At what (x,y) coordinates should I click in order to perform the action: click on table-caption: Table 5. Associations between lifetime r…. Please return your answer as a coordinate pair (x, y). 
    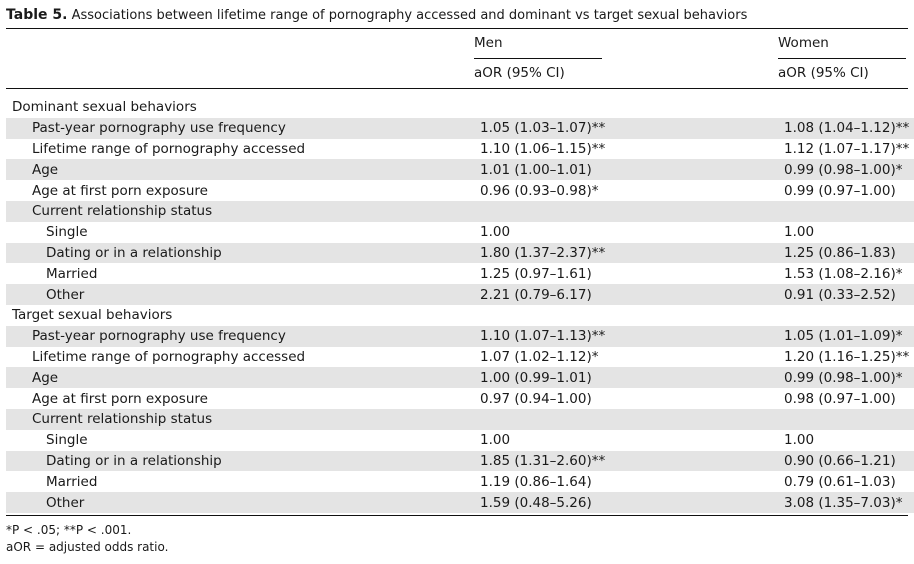
    Looking at the image, I should click on (457, 15).